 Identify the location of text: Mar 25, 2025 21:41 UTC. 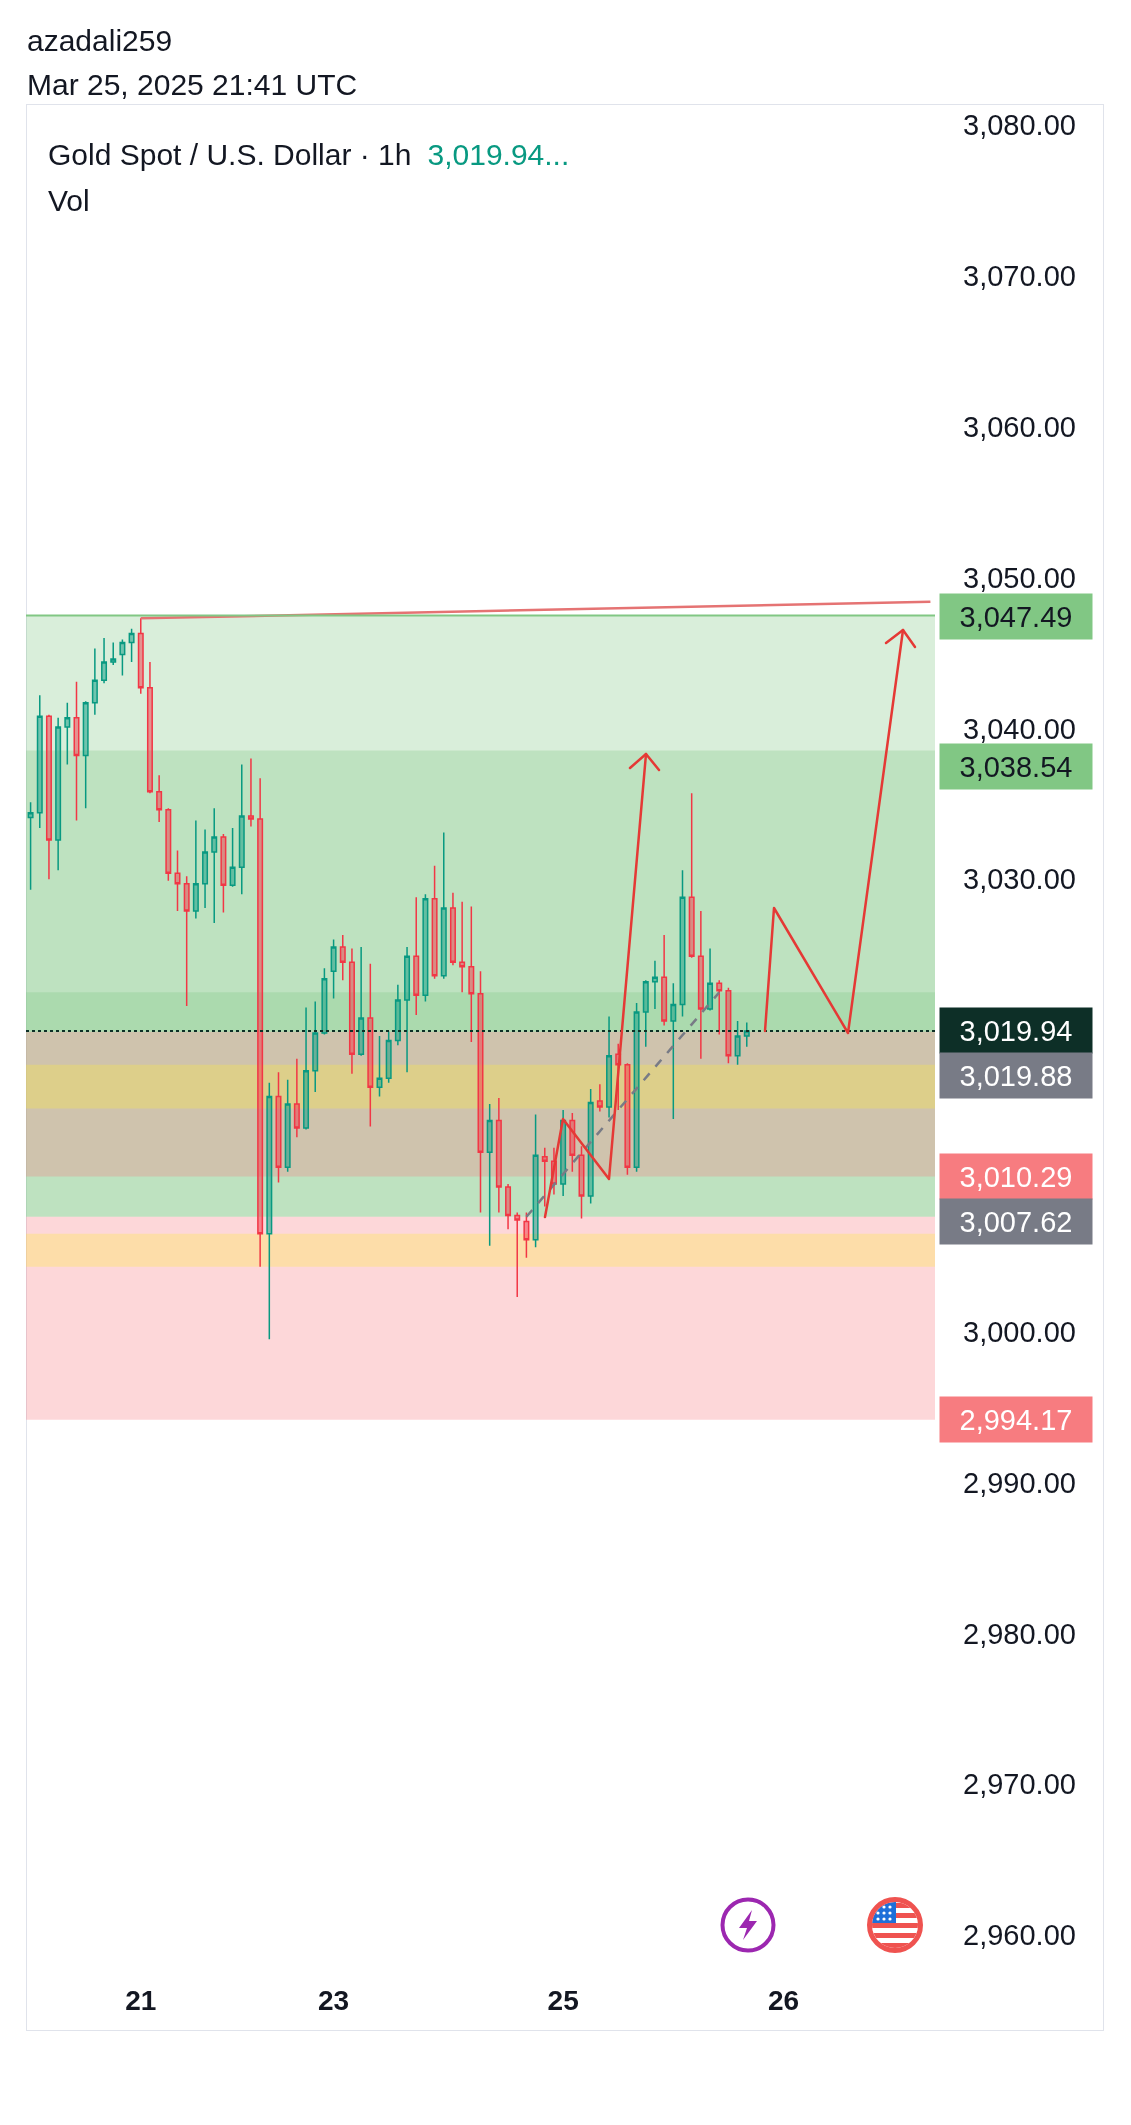
(192, 85).